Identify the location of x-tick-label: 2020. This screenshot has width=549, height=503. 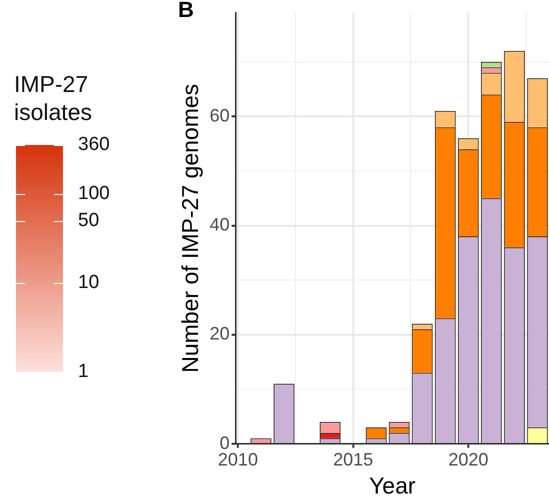
(468, 460).